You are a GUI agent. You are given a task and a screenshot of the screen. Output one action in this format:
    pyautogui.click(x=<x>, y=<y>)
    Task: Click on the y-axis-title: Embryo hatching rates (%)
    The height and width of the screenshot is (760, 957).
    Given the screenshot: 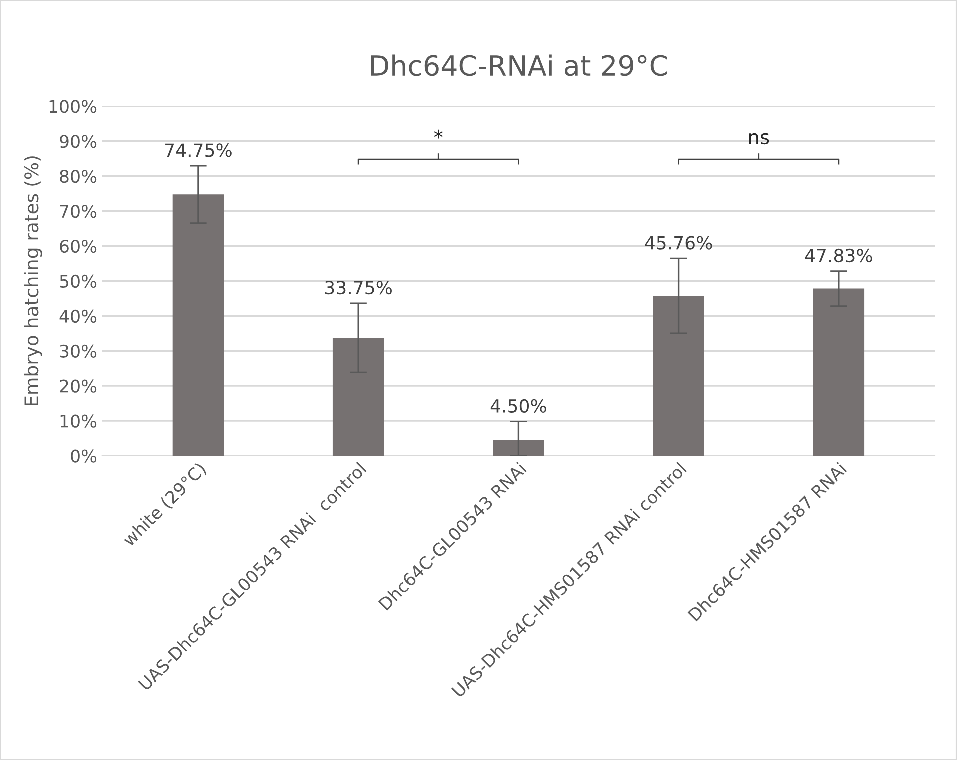 What is the action you would take?
    pyautogui.click(x=33, y=281)
    